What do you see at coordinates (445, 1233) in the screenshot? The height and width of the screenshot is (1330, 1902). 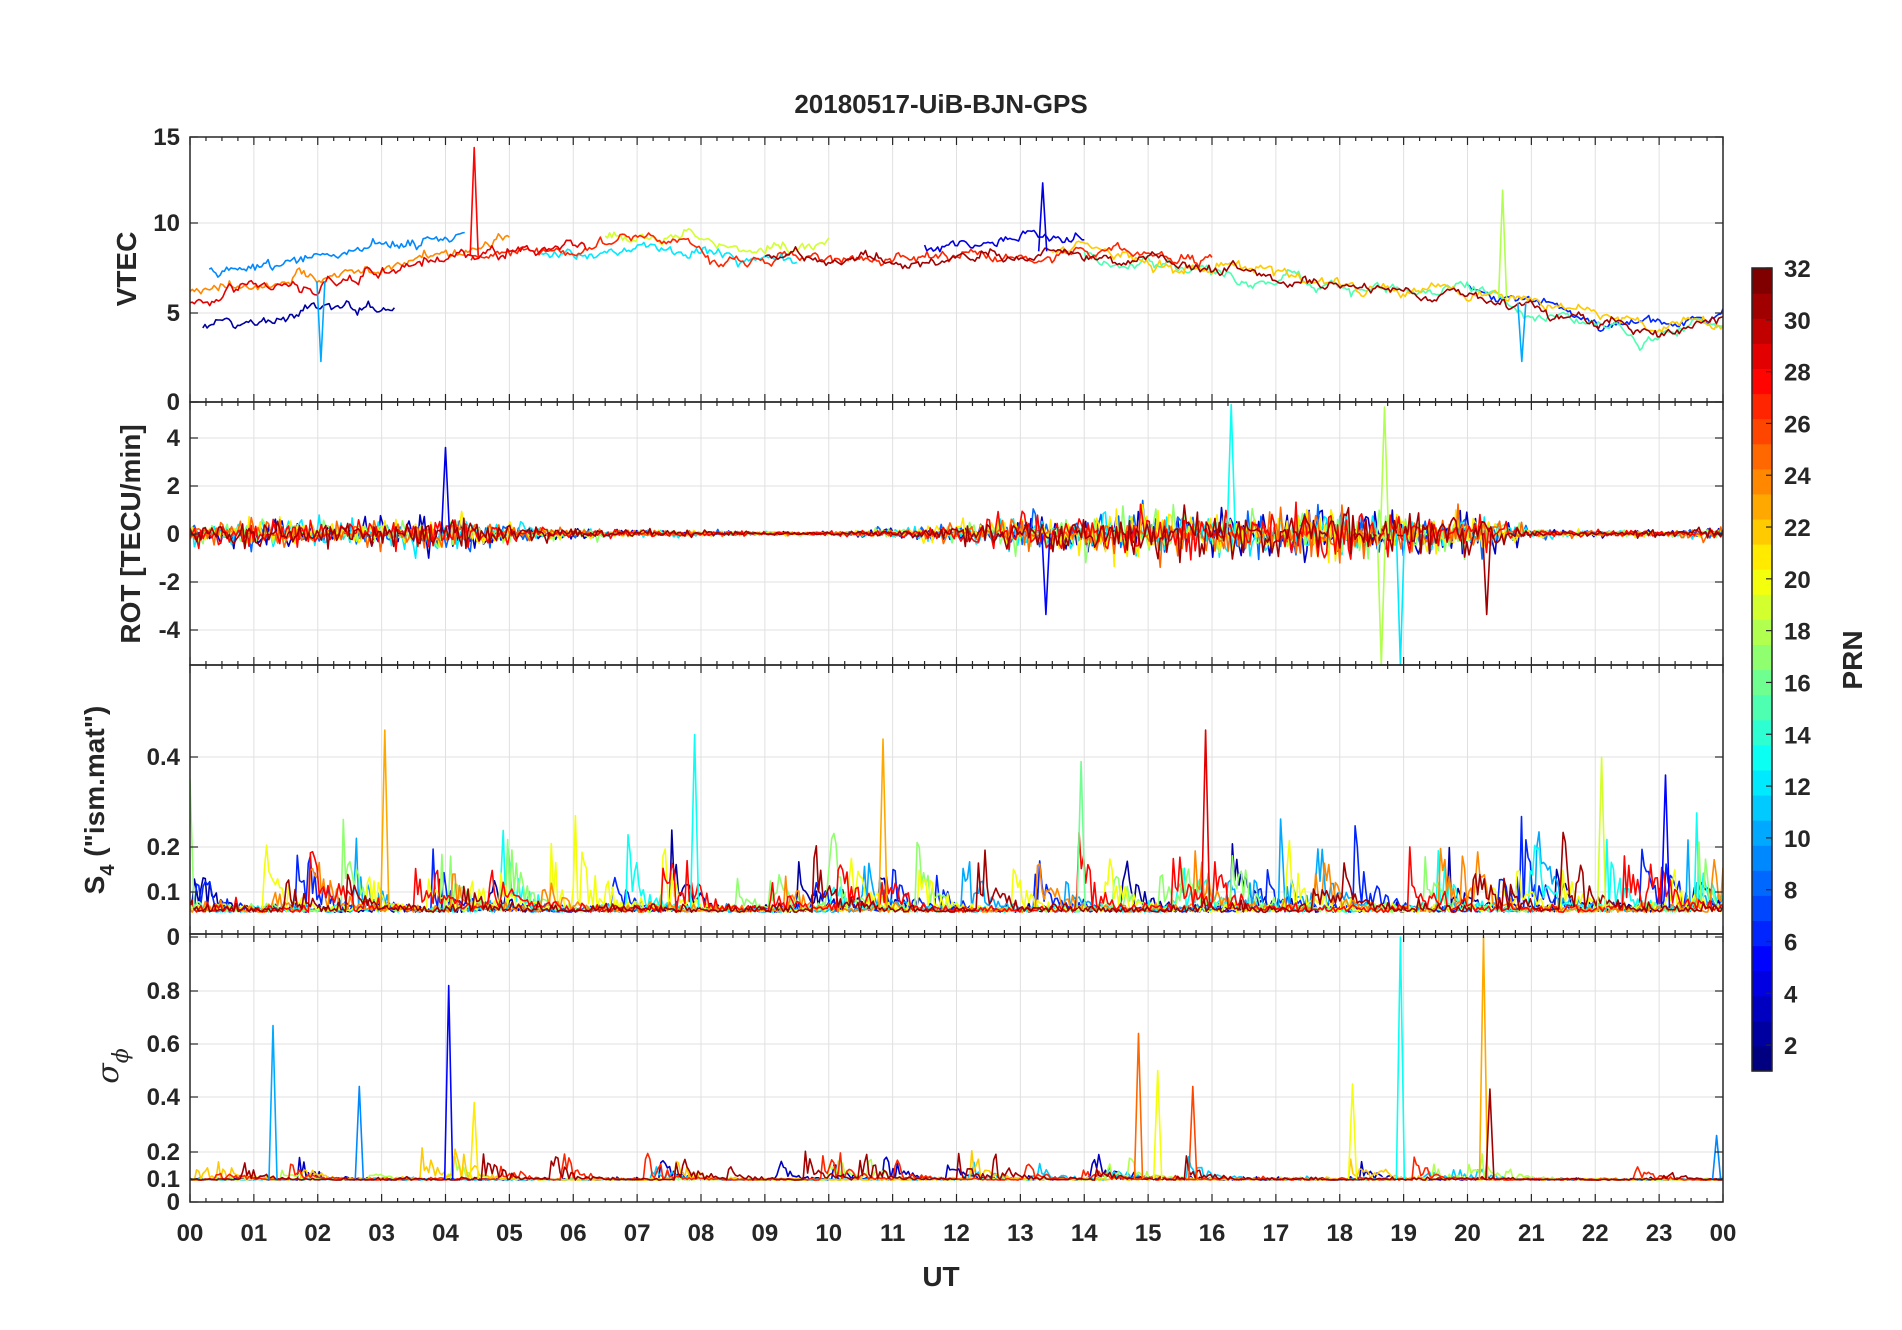 I see `x-tick-label: 04` at bounding box center [445, 1233].